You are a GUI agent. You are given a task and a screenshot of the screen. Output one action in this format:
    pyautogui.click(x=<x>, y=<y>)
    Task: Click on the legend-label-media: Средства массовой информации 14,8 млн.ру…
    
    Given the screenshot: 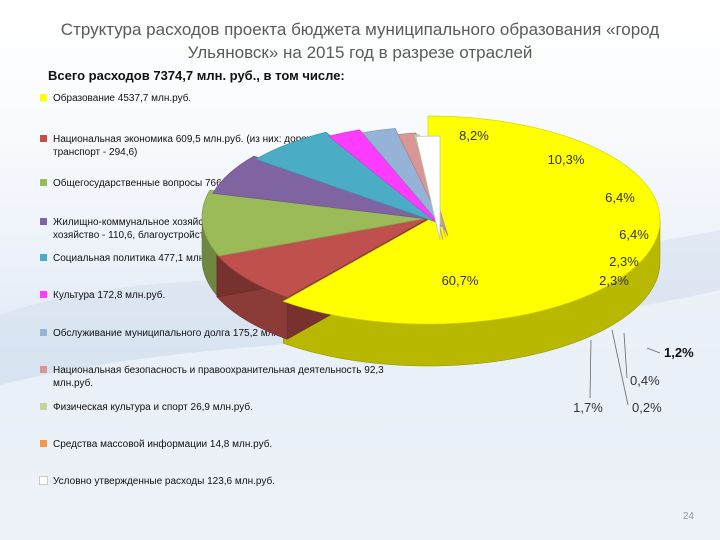 What is the action you would take?
    pyautogui.click(x=163, y=444)
    